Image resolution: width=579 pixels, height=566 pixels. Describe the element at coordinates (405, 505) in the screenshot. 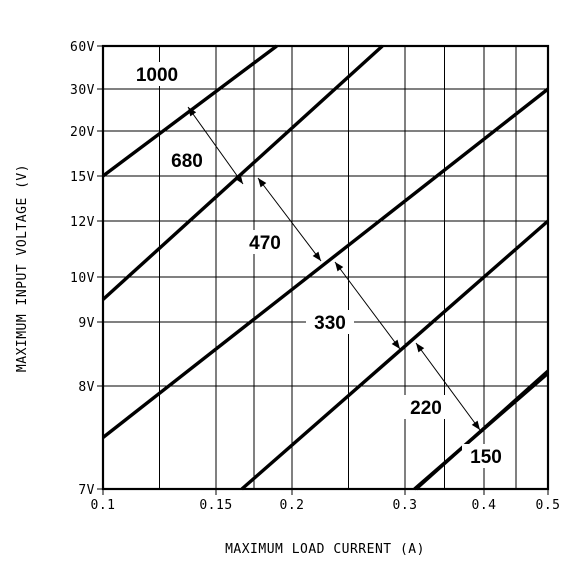

I see `x-tick-label: 0.3` at that location.